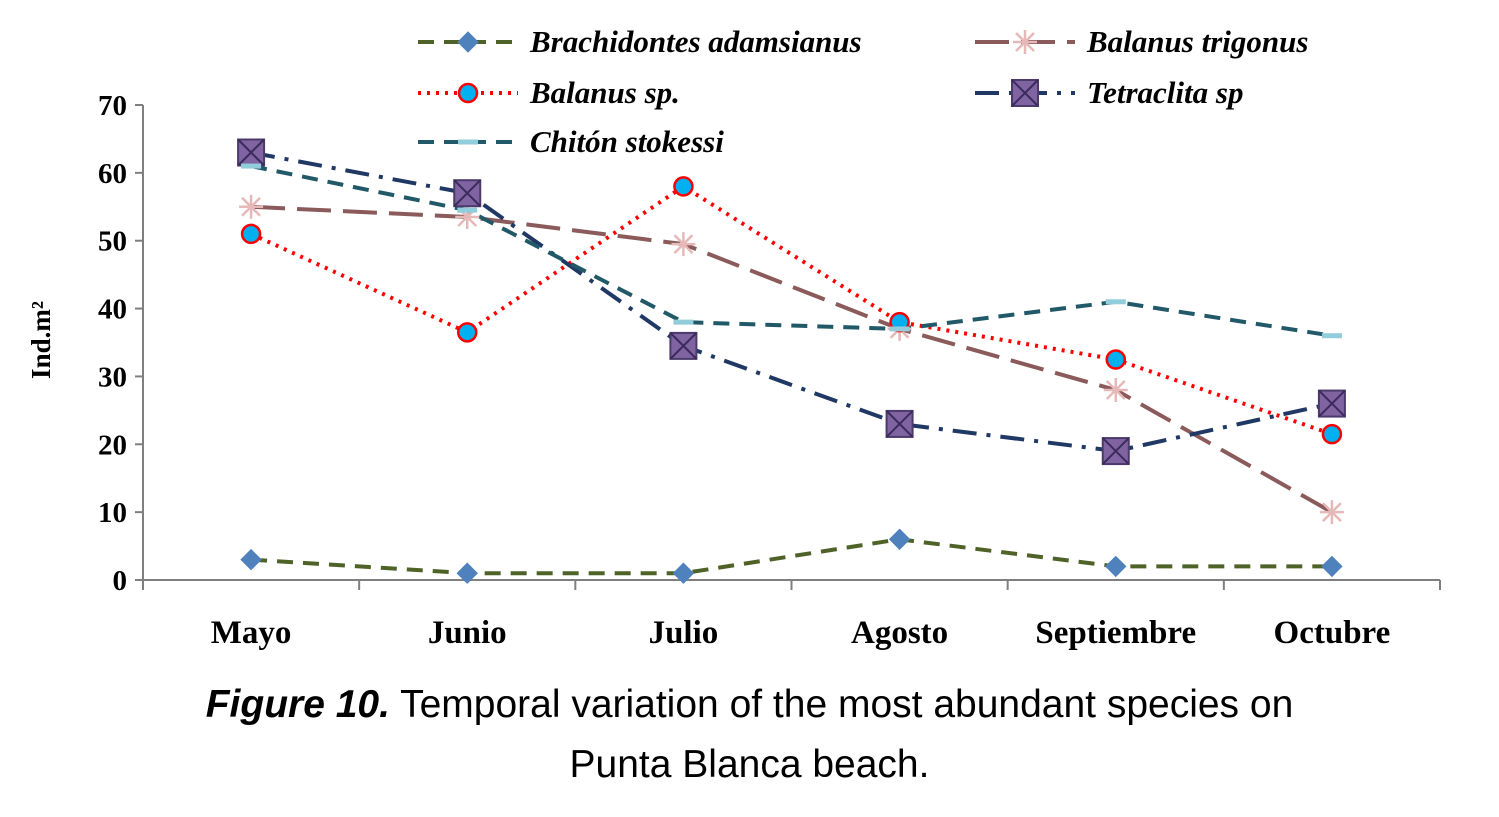 Image resolution: width=1499 pixels, height=817 pixels. I want to click on y-tick-label: 70, so click(112, 106).